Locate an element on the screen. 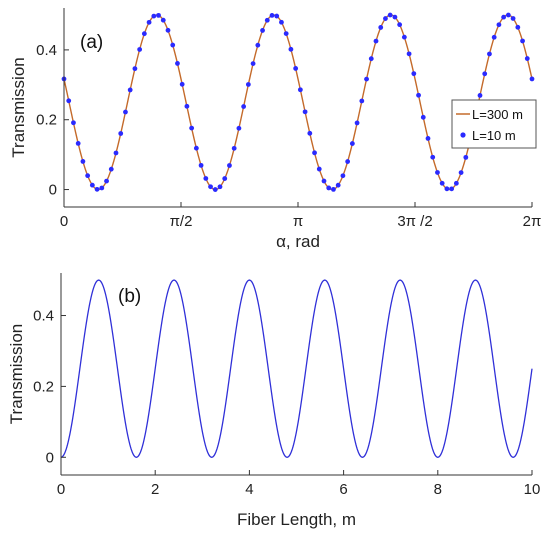 Image resolution: width=550 pixels, height=534 pixels. chart-b-y-tick-label: 0.4 is located at coordinates (43, 316).